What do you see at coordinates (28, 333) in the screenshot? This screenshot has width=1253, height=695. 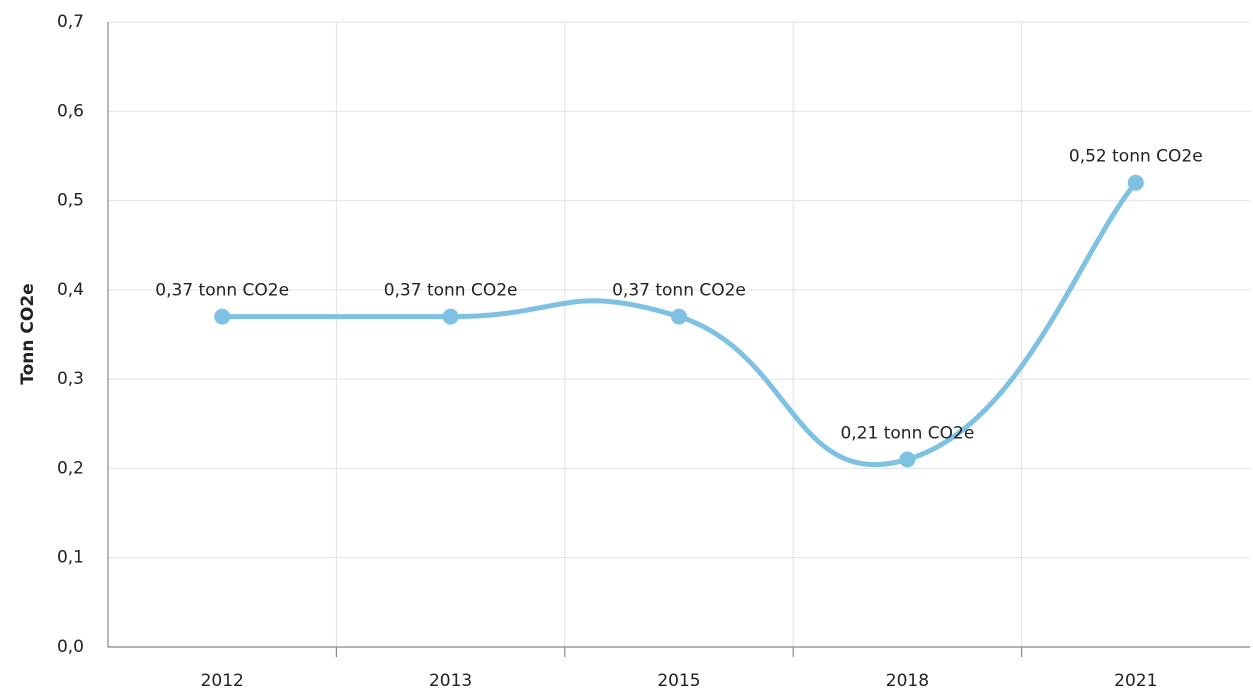 I see `y-axis-label: Tonn CO2e` at bounding box center [28, 333].